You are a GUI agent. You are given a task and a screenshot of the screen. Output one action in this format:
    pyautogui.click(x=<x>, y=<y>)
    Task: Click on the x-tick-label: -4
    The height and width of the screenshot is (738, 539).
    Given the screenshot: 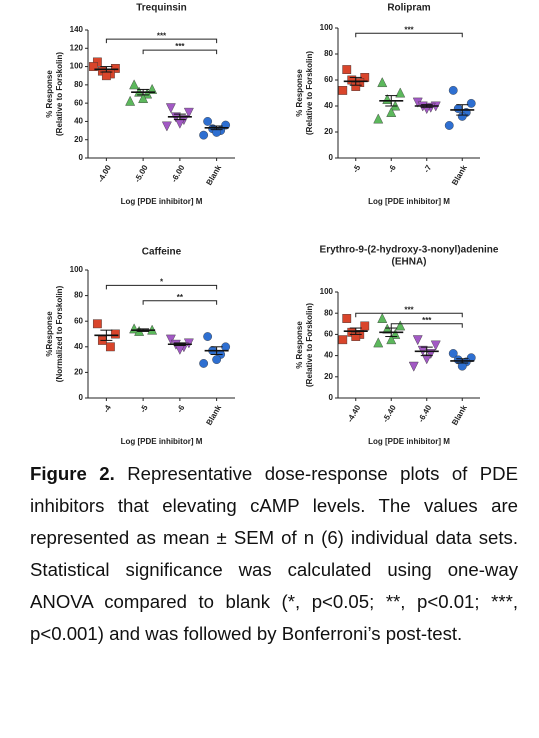 What is the action you would take?
    pyautogui.click(x=108, y=408)
    